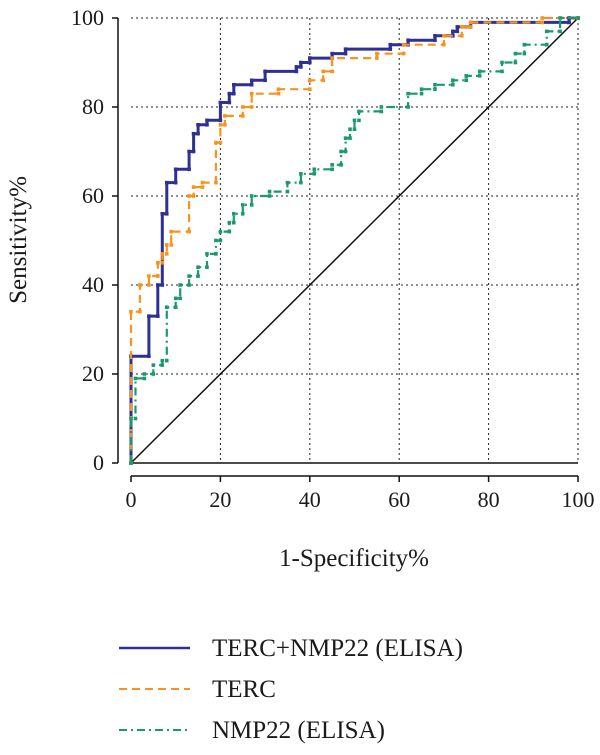 The width and height of the screenshot is (600, 755). Describe the element at coordinates (93, 373) in the screenshot. I see `y-tick-label: 20` at that location.